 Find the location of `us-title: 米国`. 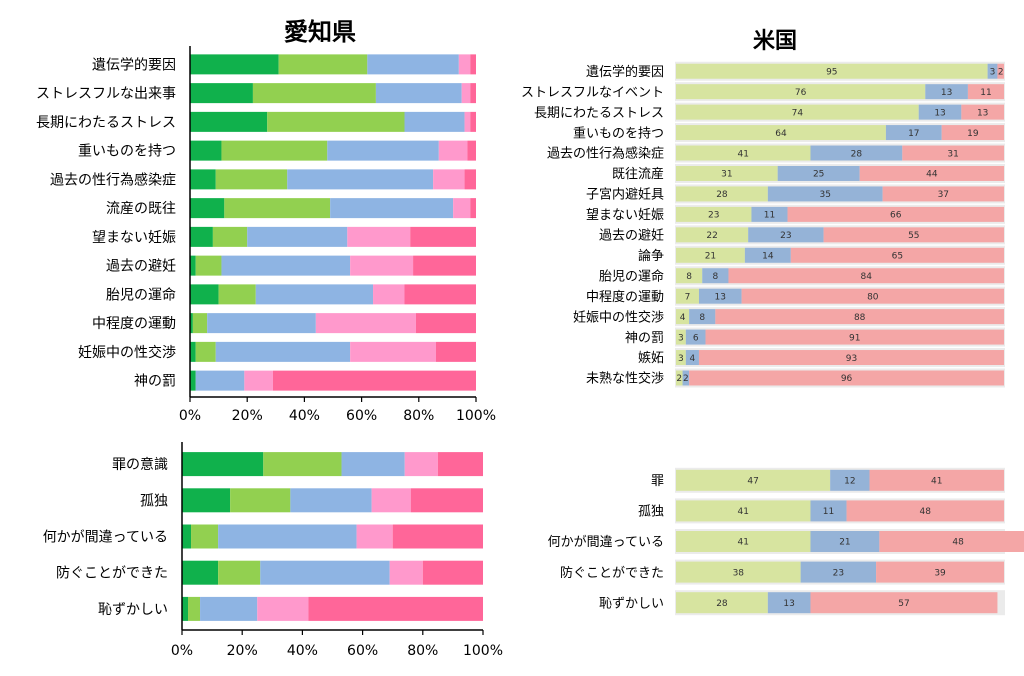

us-title: 米国 is located at coordinates (775, 41).